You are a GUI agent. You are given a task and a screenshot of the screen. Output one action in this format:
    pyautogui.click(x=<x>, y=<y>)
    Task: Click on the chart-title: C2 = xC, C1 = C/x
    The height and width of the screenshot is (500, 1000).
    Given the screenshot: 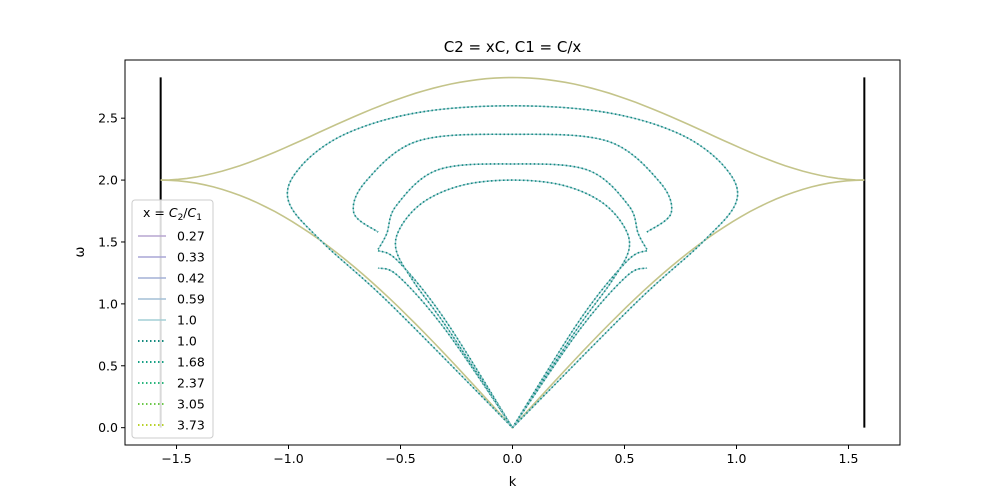 What is the action you would take?
    pyautogui.click(x=513, y=47)
    